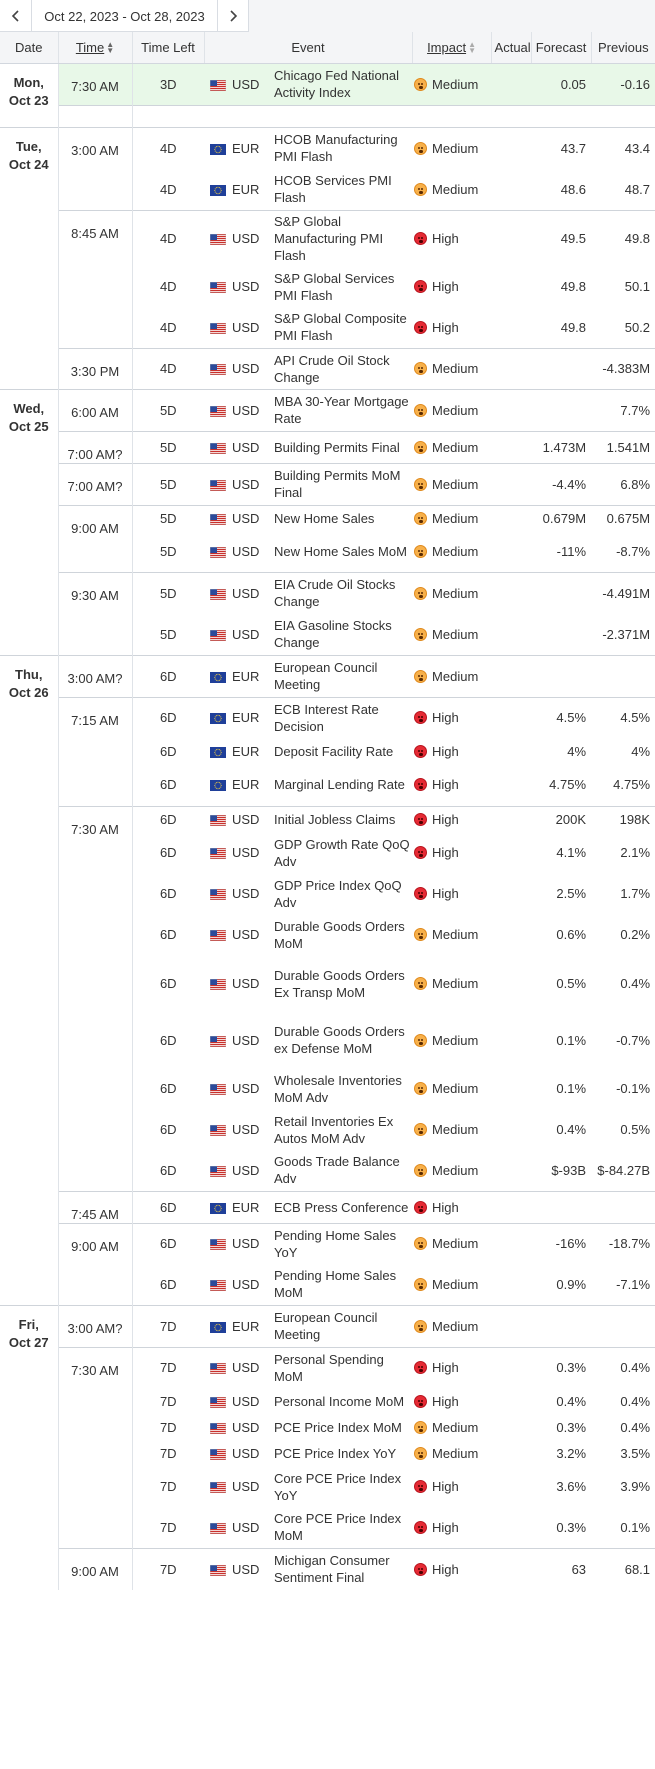 Image resolution: width=655 pixels, height=1769 pixels. I want to click on event-name: Goods Trade Balance Adv, so click(337, 1170).